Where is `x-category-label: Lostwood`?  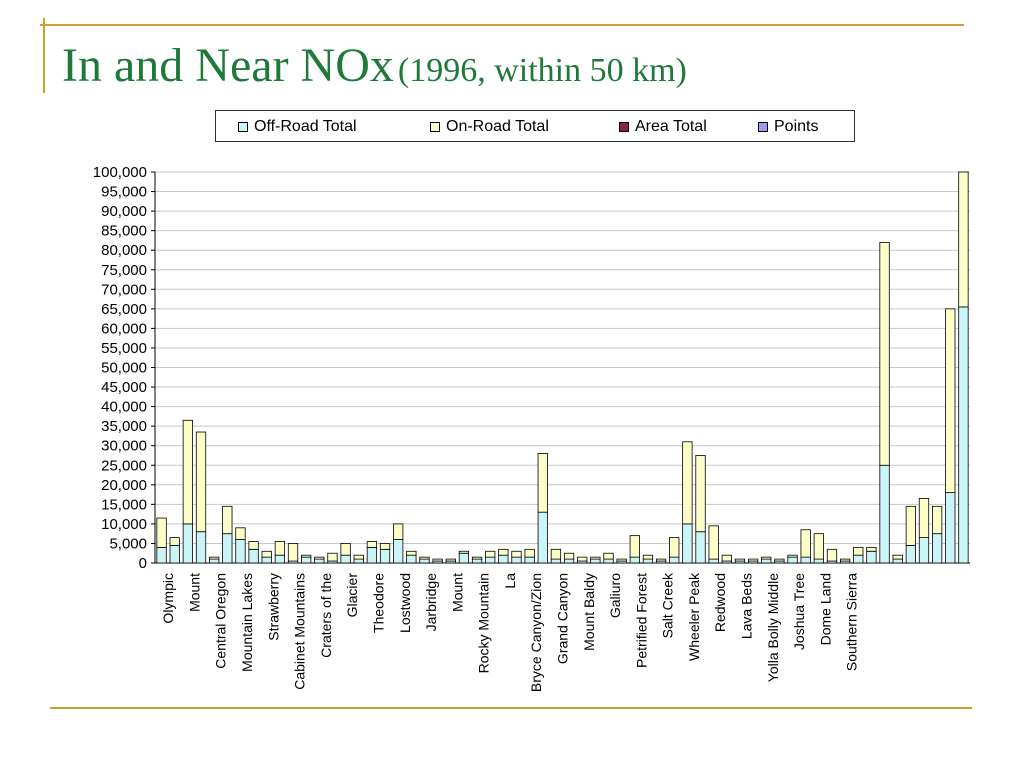 x-category-label: Lostwood is located at coordinates (405, 603).